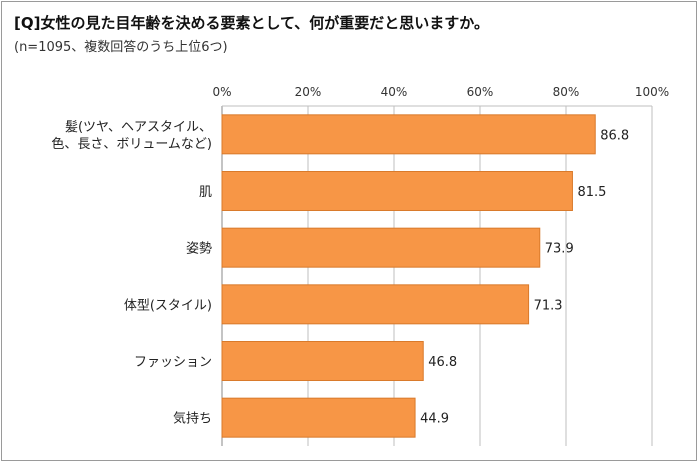 This screenshot has height=464, width=700. What do you see at coordinates (192, 419) in the screenshot?
I see `category-label: 気持ち` at bounding box center [192, 419].